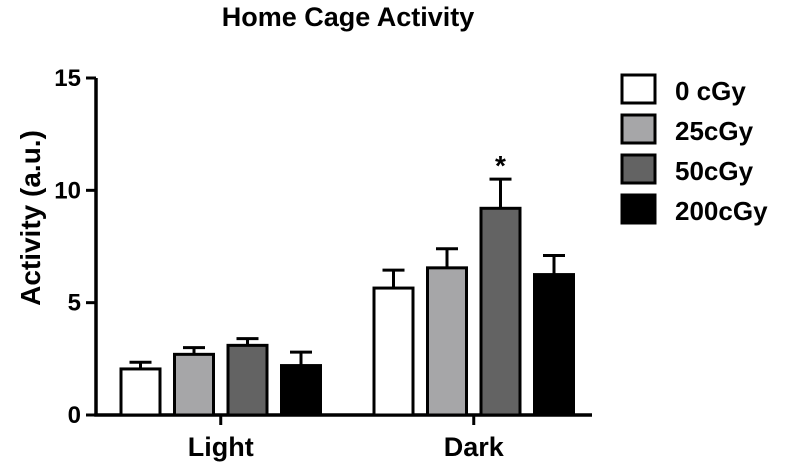 This screenshot has width=791, height=467. I want to click on x-category-label: Light, so click(221, 447).